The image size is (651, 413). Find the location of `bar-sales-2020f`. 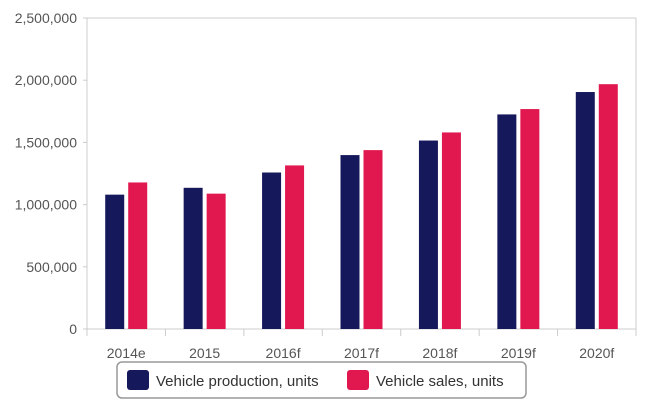

bar-sales-2020f is located at coordinates (608, 206).